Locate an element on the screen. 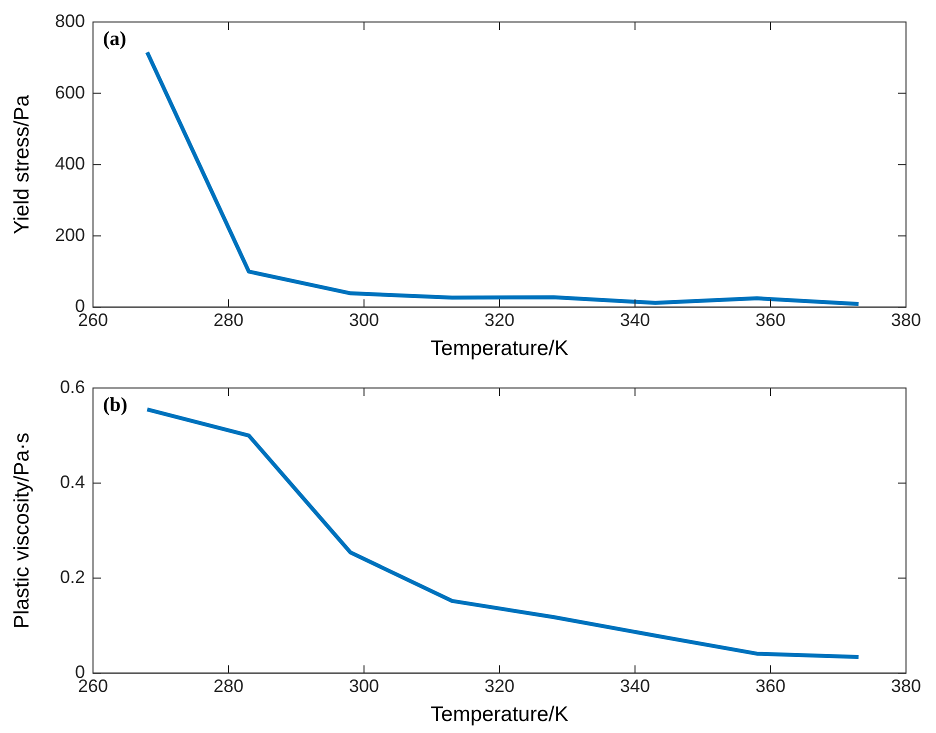  y-tick-label: 200 is located at coordinates (69, 234).